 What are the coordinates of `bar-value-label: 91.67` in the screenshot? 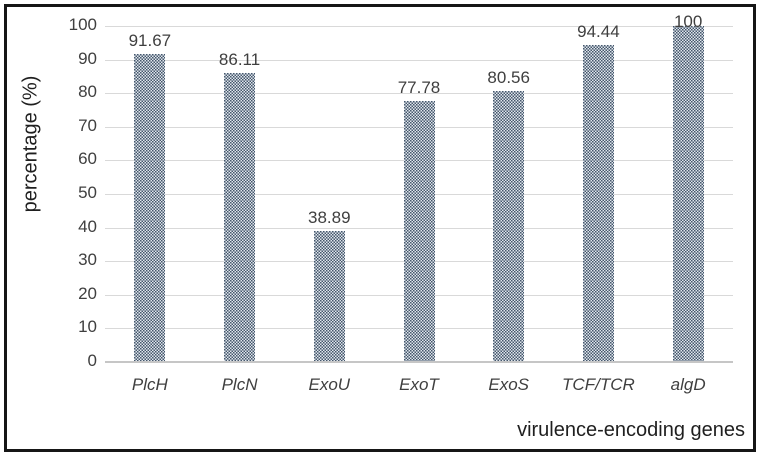 It's located at (150, 40).